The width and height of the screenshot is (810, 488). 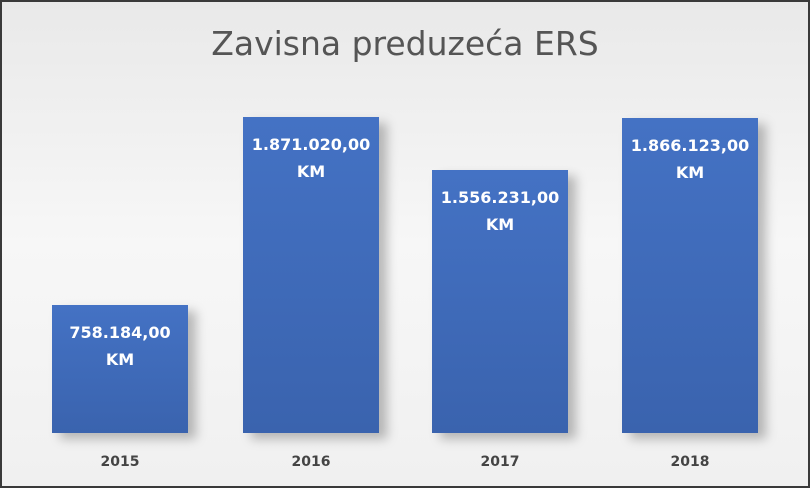 I want to click on value-label: 758.184,00 KM, so click(x=120, y=345).